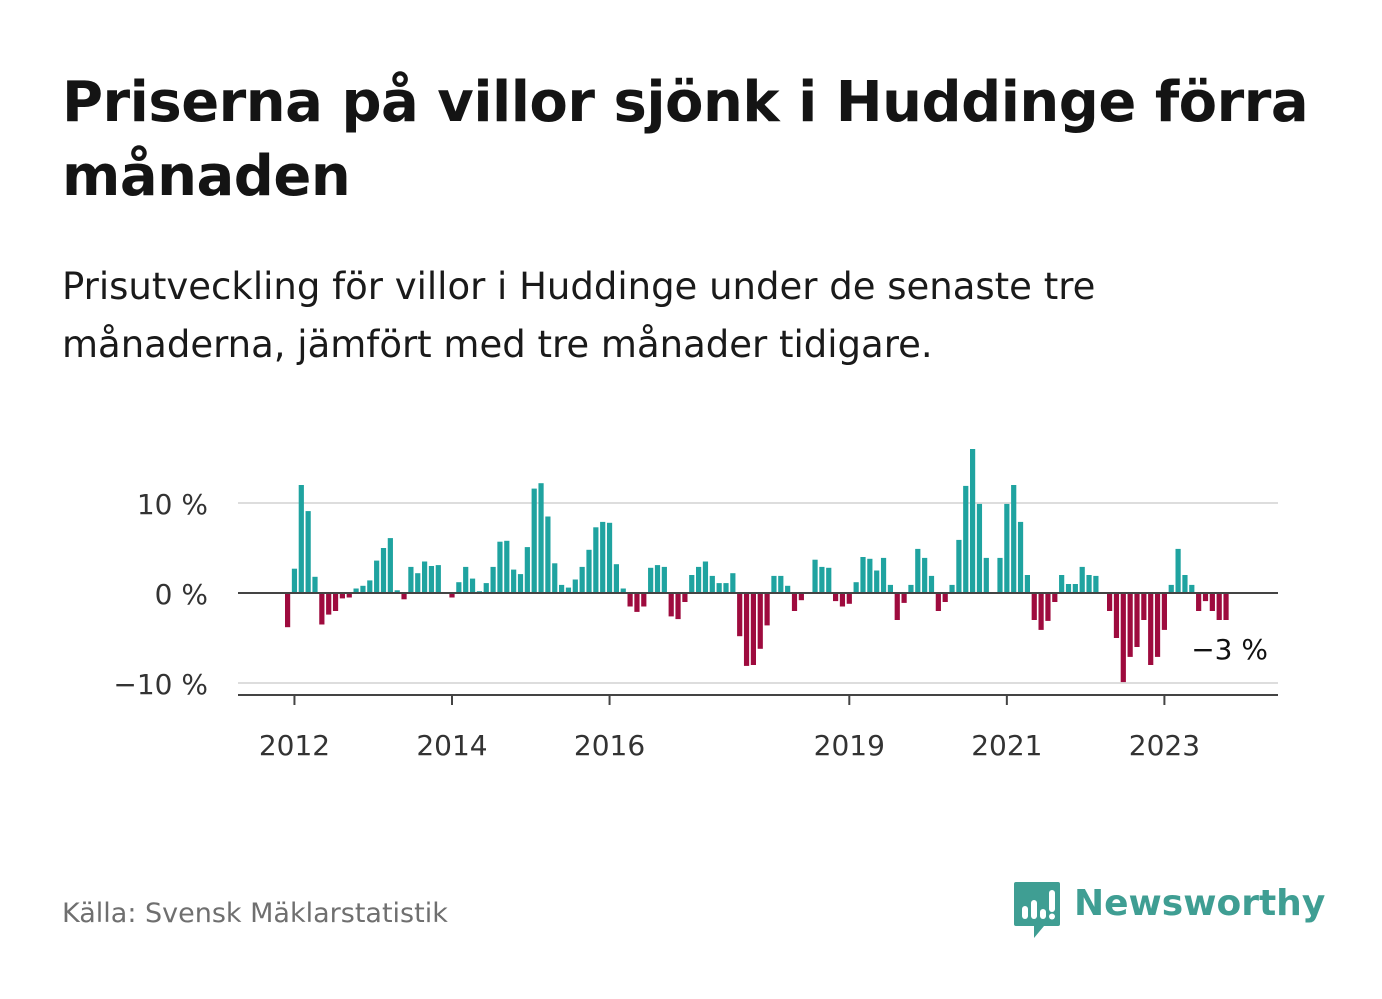 The image size is (1382, 999). Describe the element at coordinates (758, 648) in the screenshot. I see `axes` at that location.